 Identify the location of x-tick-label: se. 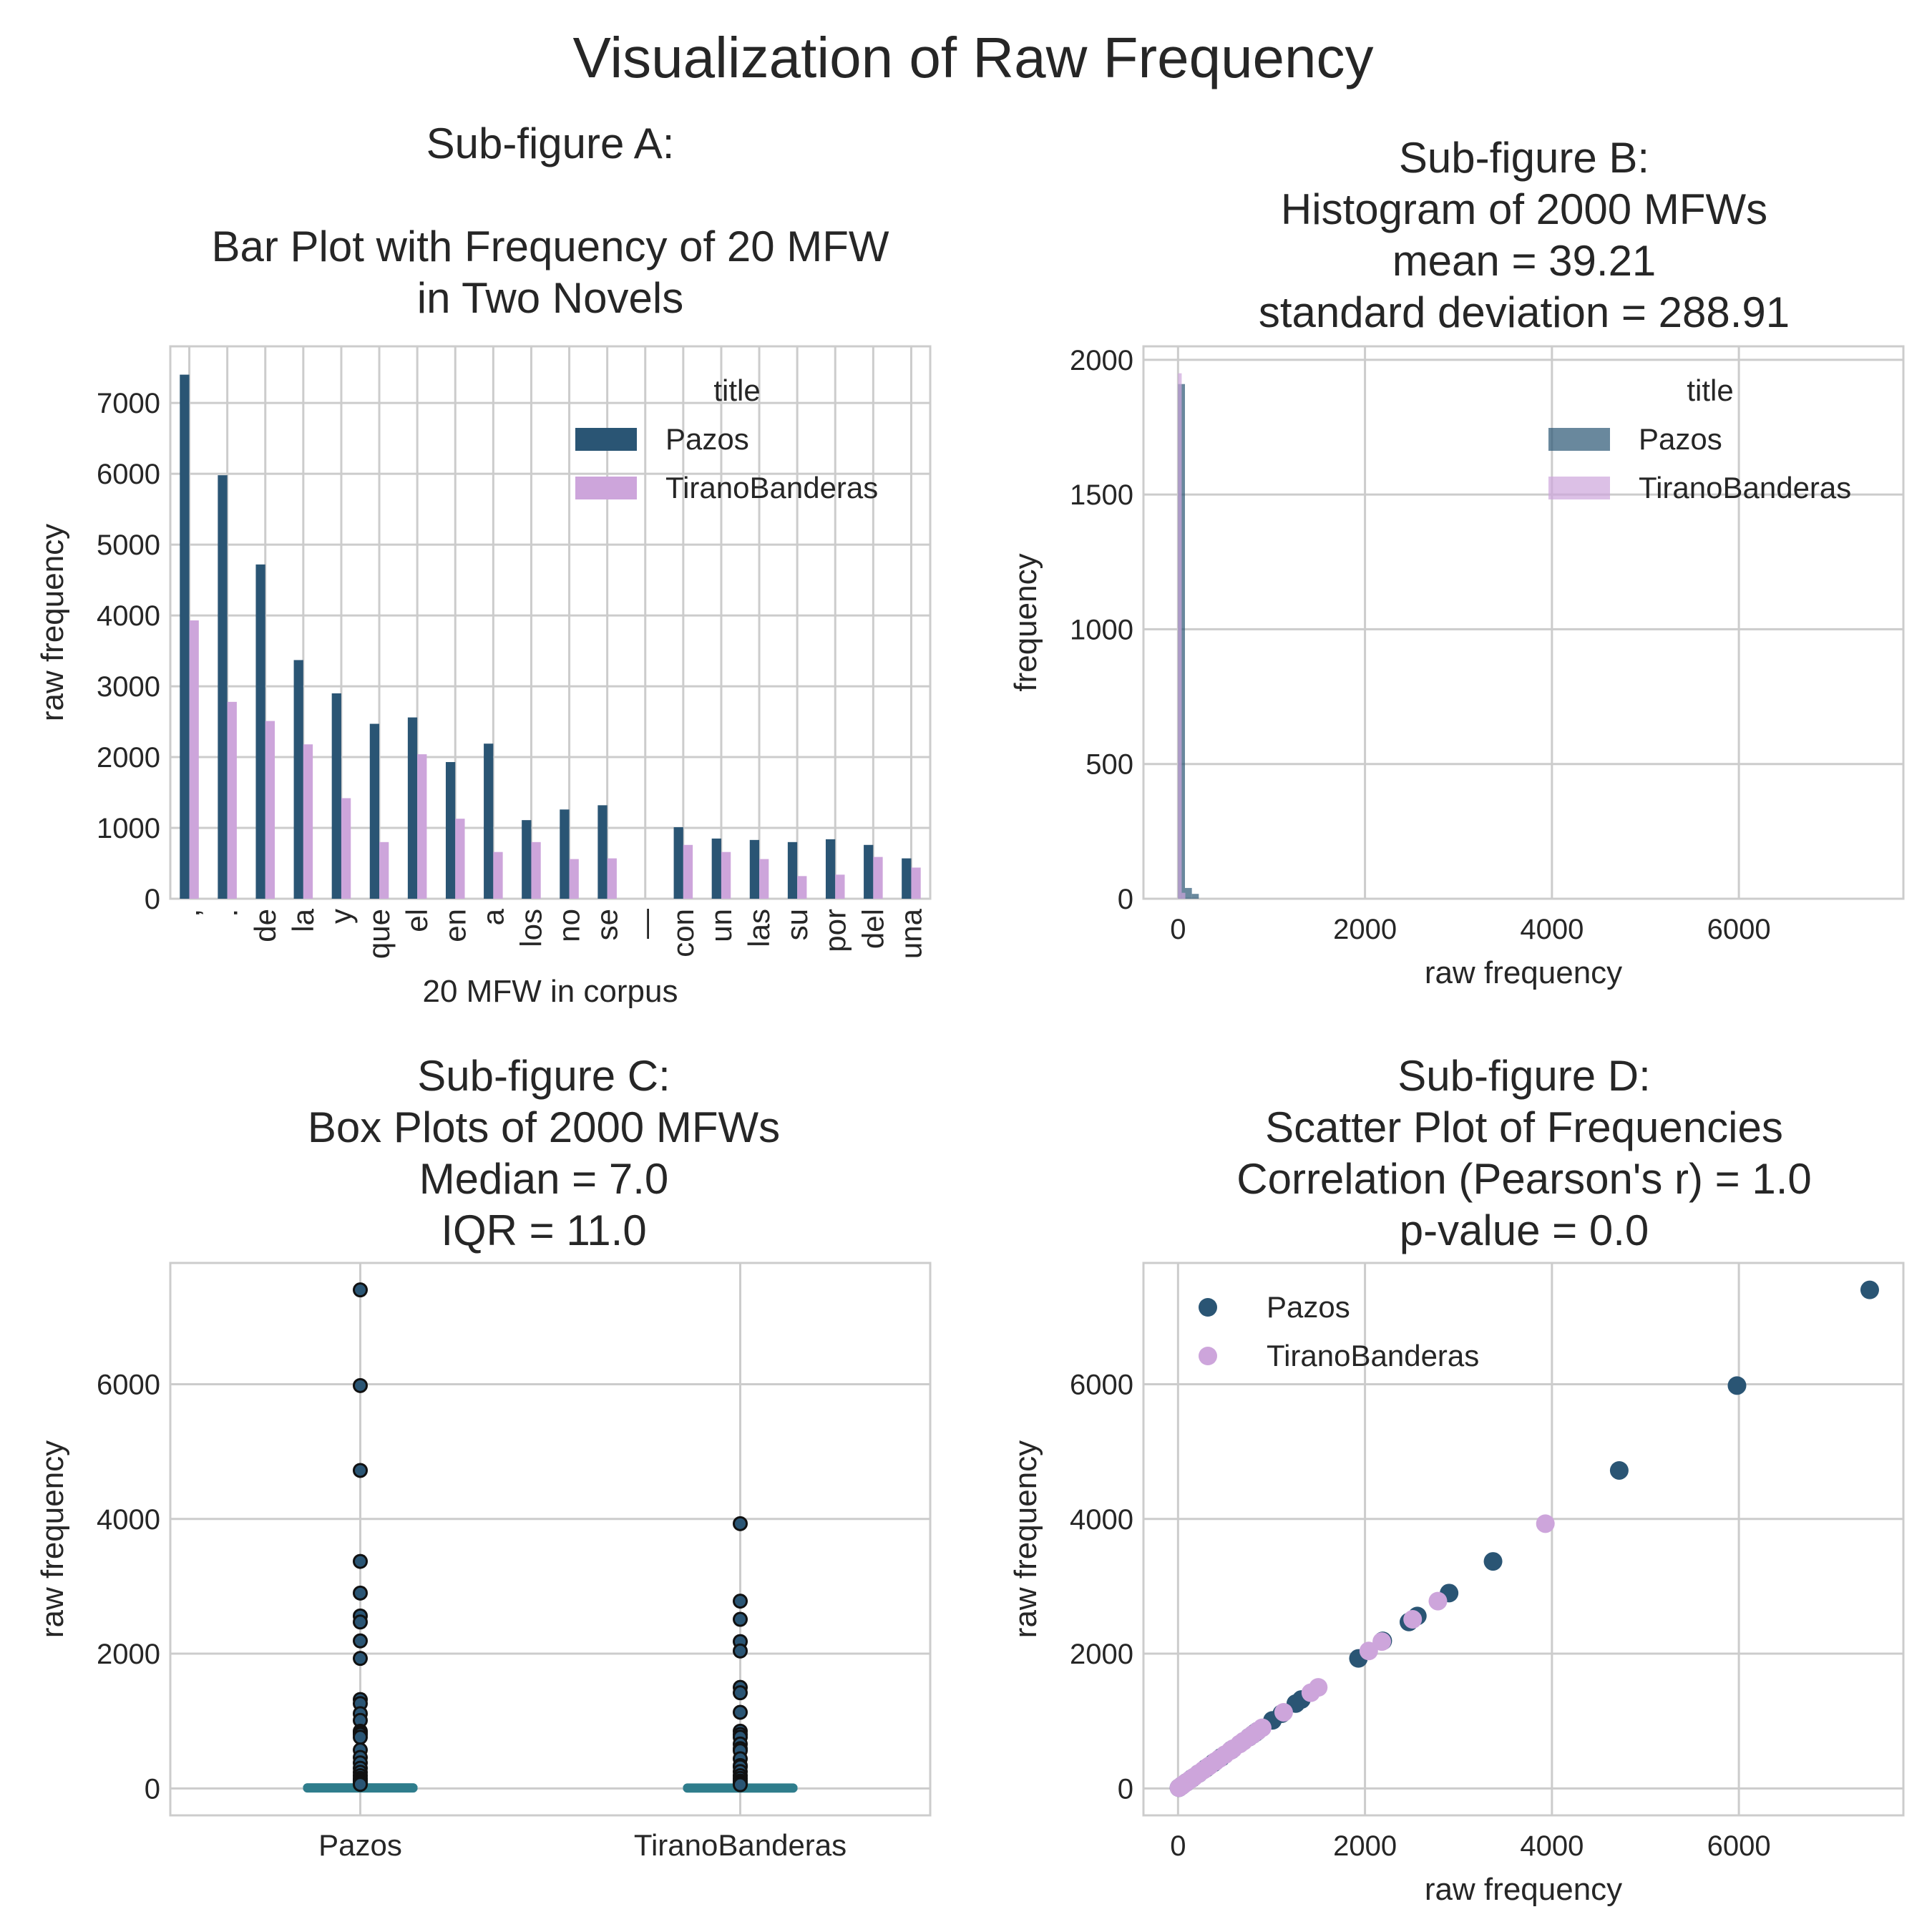
(607, 924).